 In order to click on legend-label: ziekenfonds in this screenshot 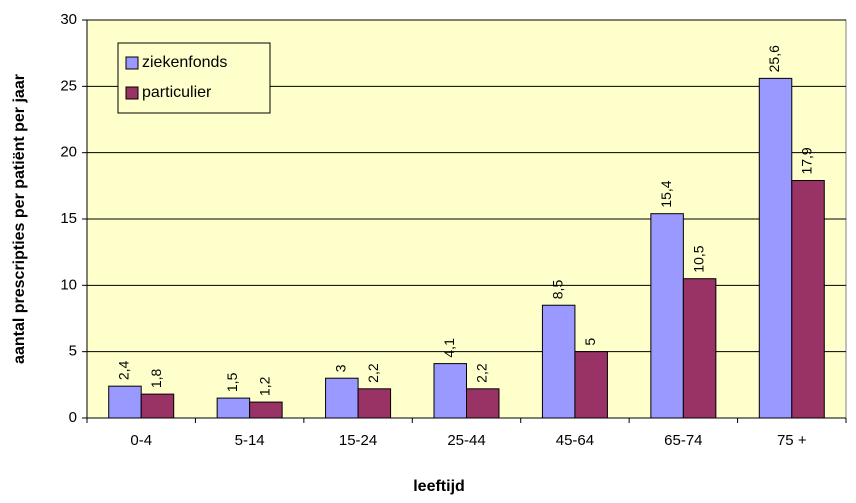, I will do `click(184, 62)`.